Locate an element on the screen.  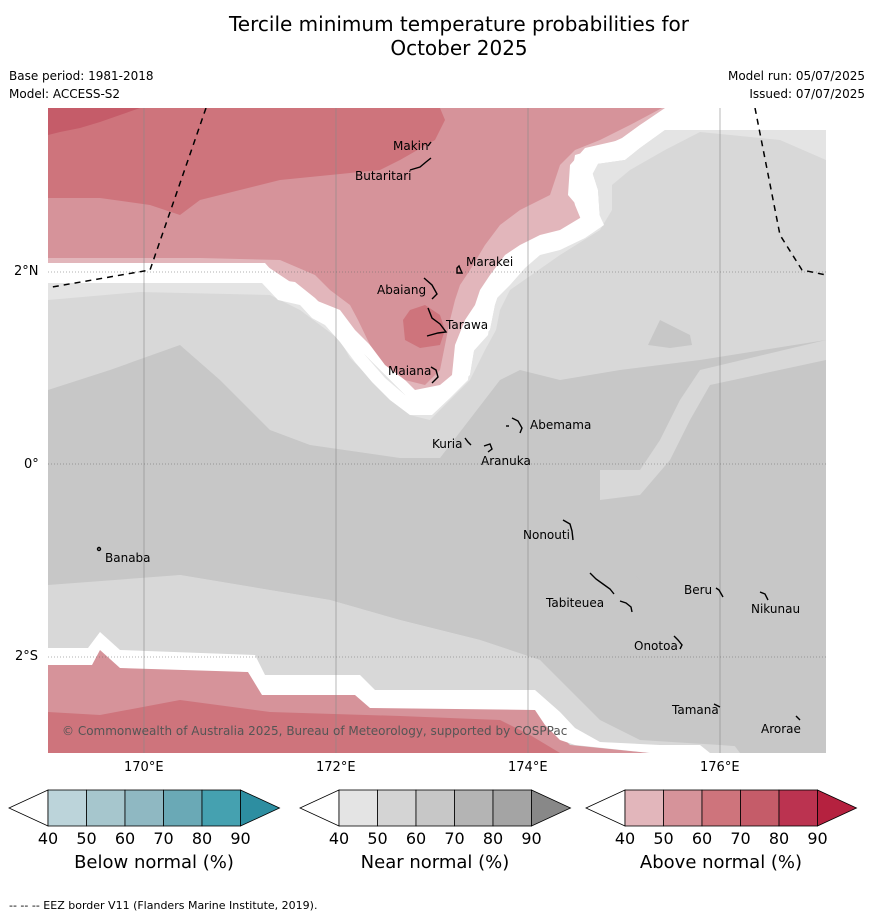
lon-label-176: 176°E is located at coordinates (720, 767).